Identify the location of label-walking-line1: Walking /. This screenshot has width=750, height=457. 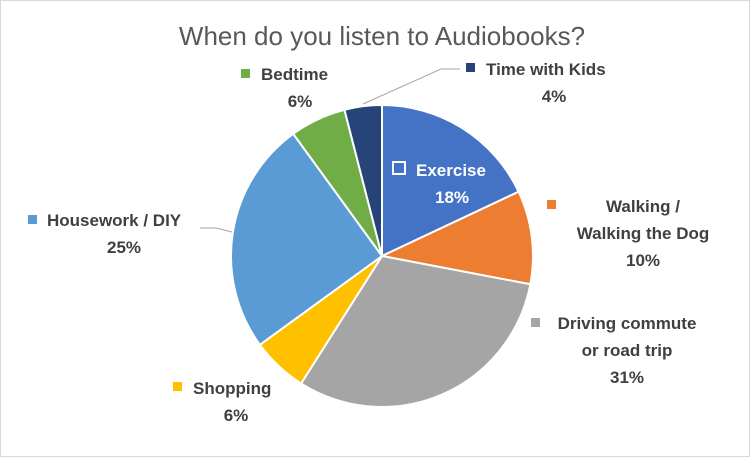
(643, 206).